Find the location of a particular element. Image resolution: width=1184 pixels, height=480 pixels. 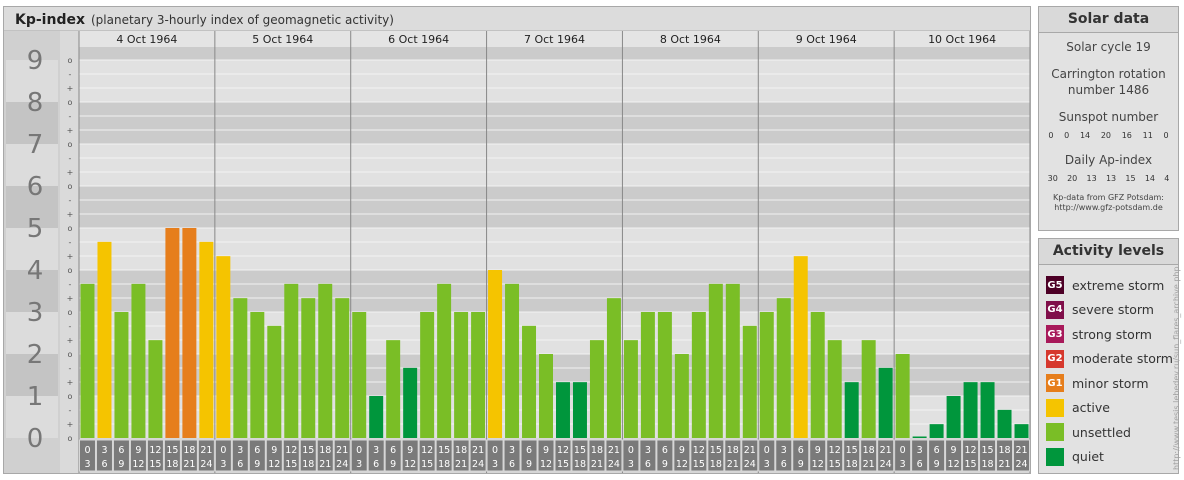

day-label: 4 Oct 1964 is located at coordinates (146, 39).